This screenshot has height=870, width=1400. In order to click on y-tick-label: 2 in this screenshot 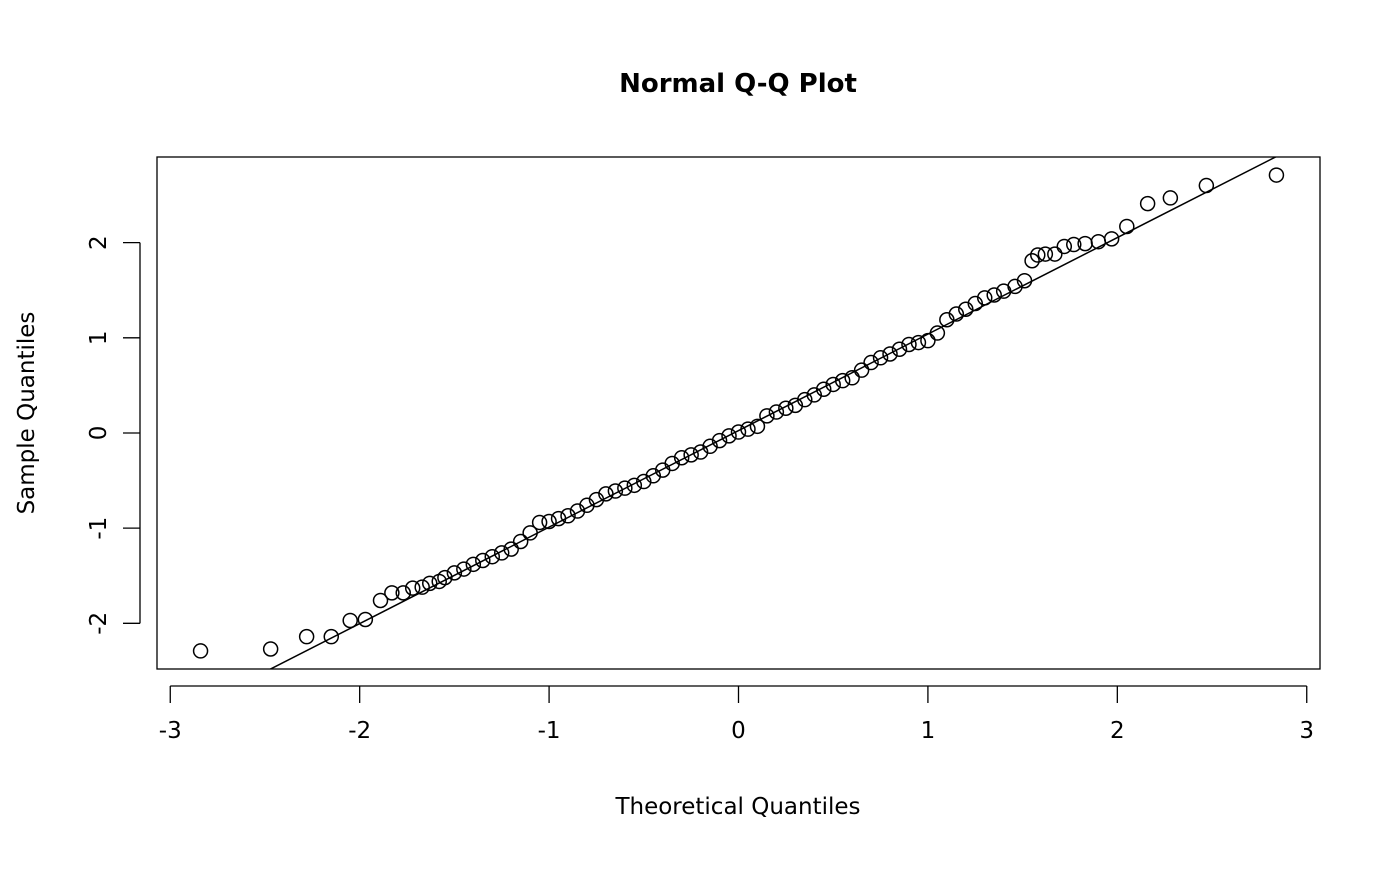, I will do `click(99, 242)`.